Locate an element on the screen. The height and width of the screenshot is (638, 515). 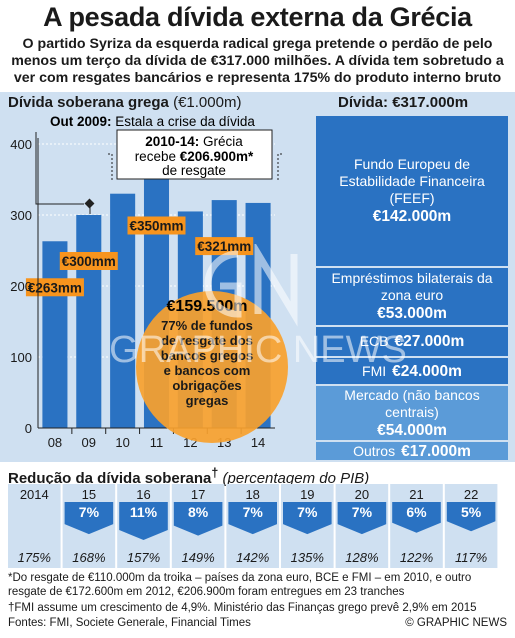
segment-bilateral-value: €53.000m is located at coordinates (412, 313).